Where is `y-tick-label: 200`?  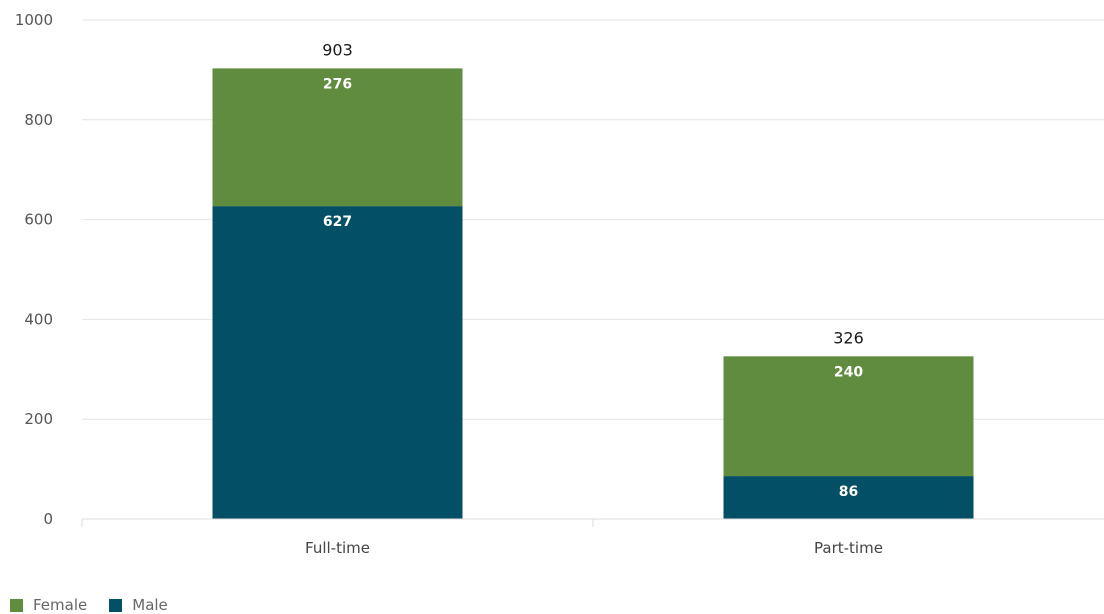 y-tick-label: 200 is located at coordinates (38, 419).